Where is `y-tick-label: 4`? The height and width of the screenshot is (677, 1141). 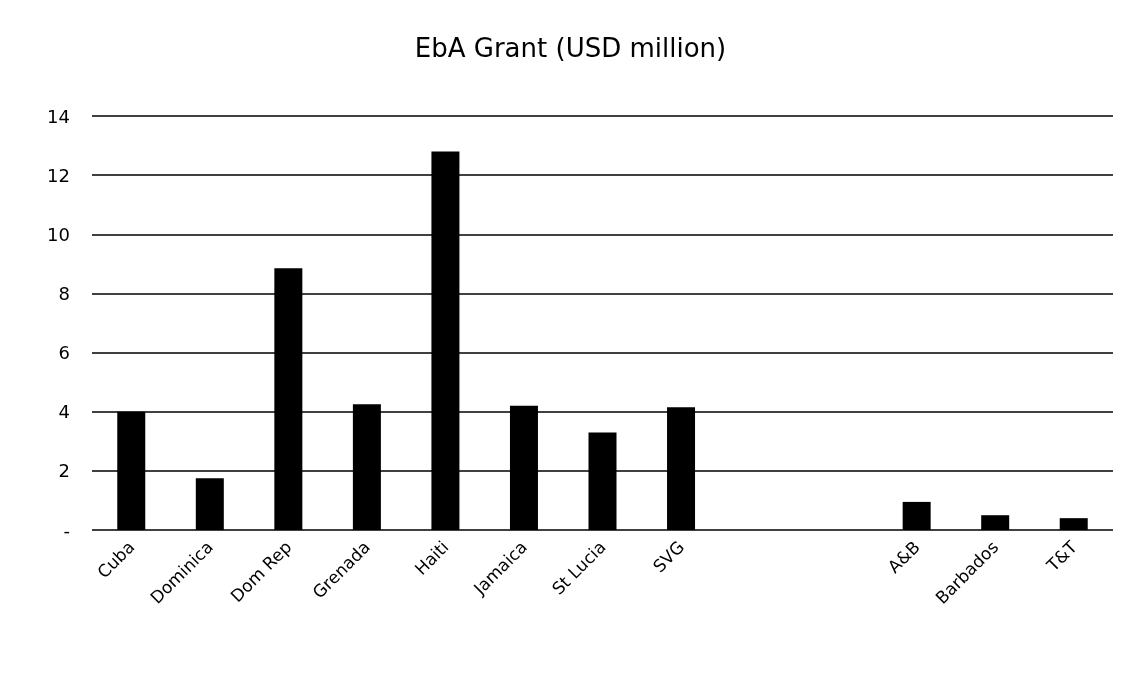 y-tick-label: 4 is located at coordinates (64, 412).